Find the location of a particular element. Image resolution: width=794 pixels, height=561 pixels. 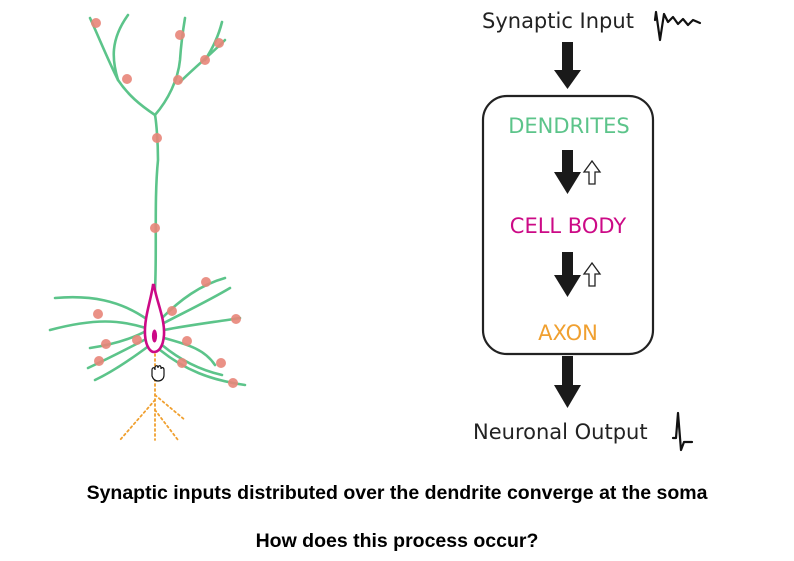

hand-cursor-icon is located at coordinates (158, 373).